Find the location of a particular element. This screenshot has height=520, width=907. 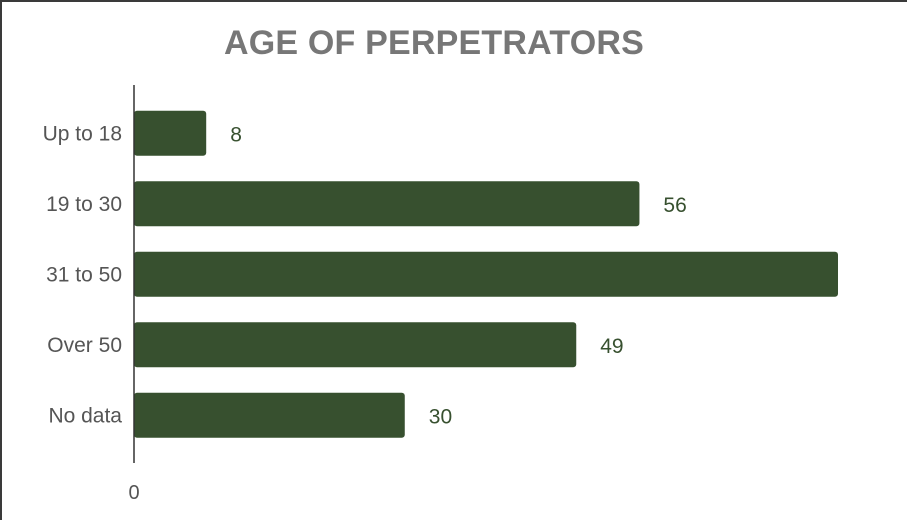

category-label-1: 19 to 30 is located at coordinates (84, 204).